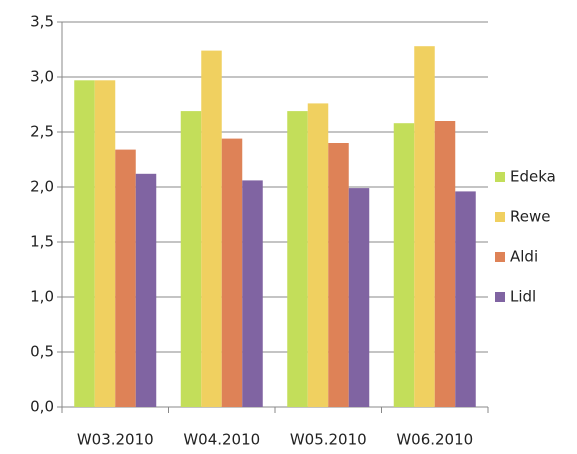 The image size is (577, 454). Describe the element at coordinates (42, 352) in the screenshot. I see `y-tick-label: 0,5` at that location.